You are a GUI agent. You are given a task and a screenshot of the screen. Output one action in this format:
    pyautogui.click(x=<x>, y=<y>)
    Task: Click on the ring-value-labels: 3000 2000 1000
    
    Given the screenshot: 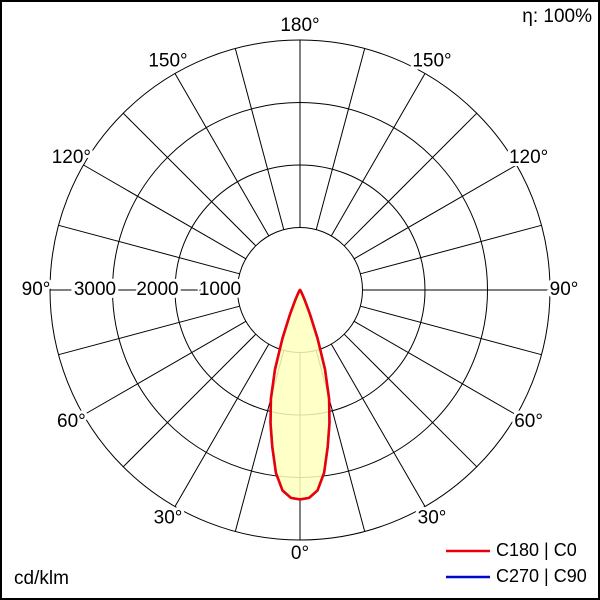 What is the action you would take?
    pyautogui.click(x=157, y=289)
    